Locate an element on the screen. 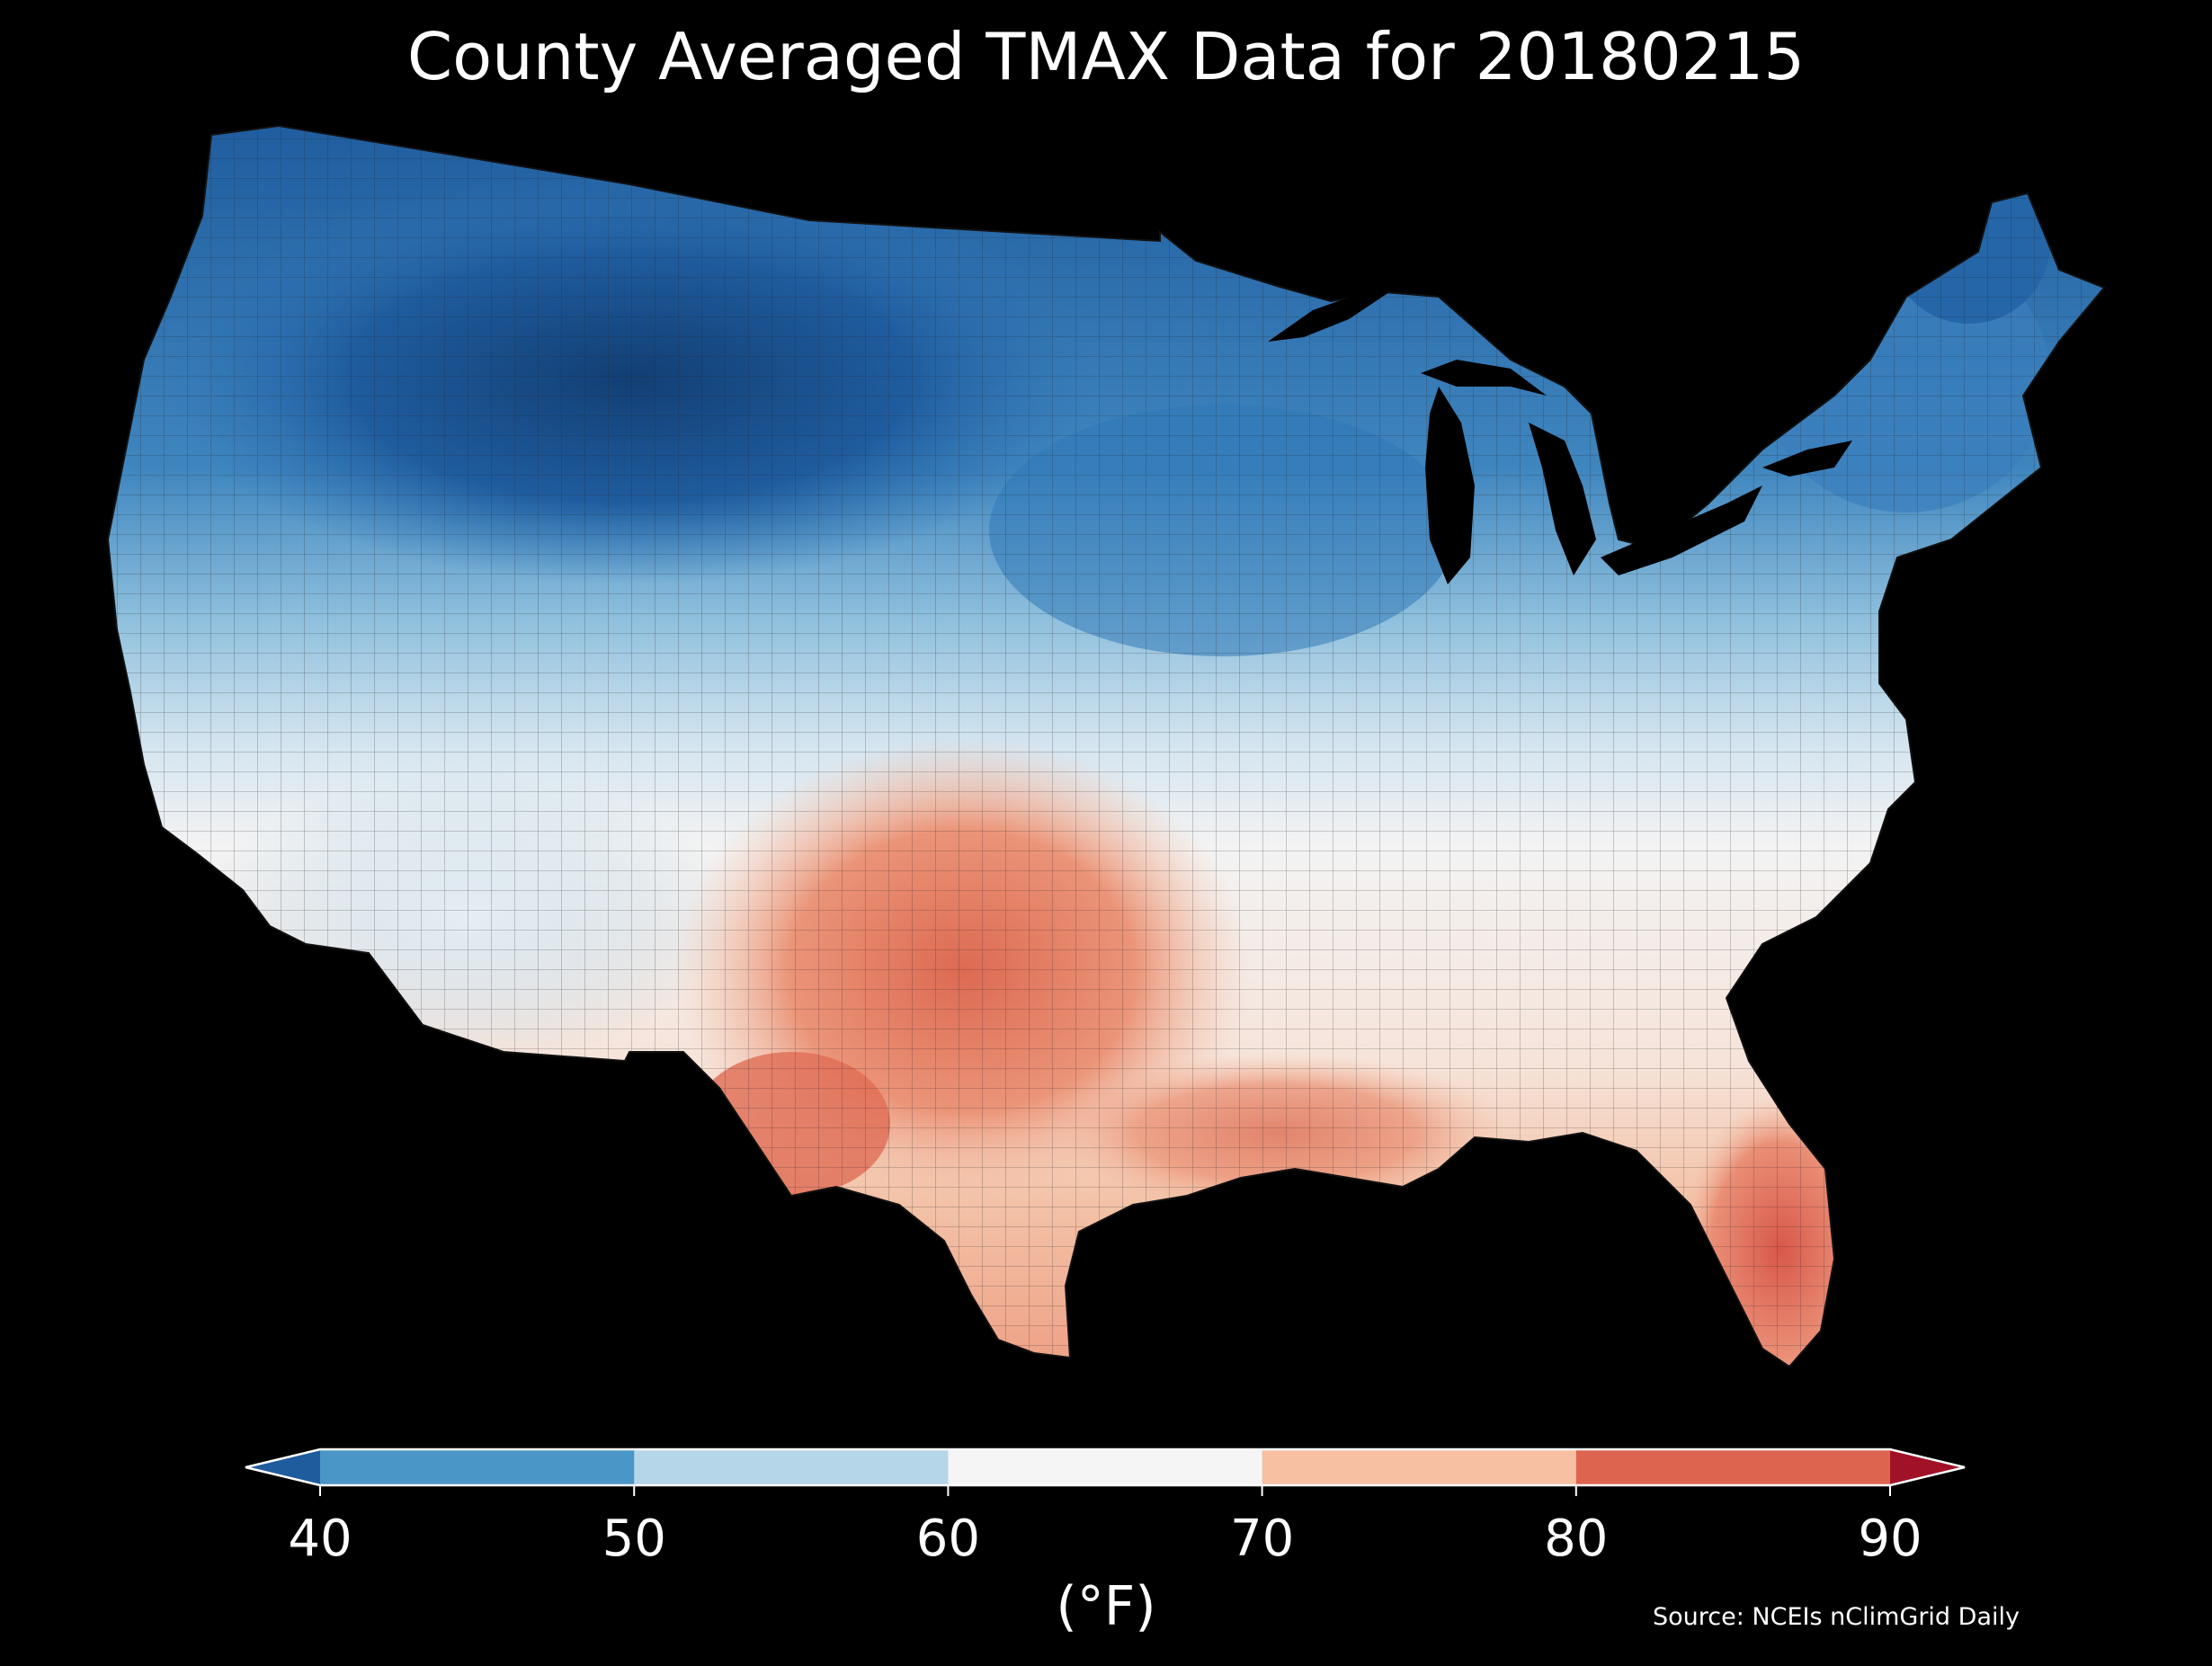  great-lakes is located at coordinates (1560, 436).